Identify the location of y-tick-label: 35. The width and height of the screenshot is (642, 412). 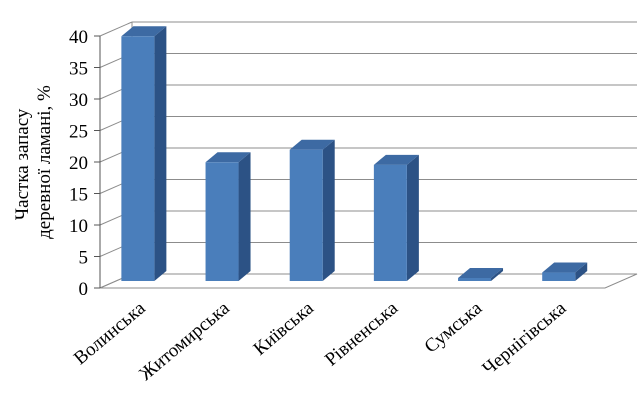
(78, 69).